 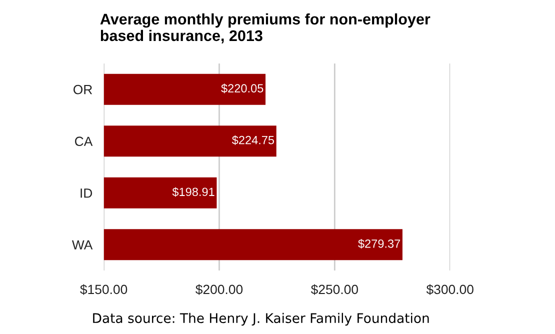 I want to click on x-tick-label: $250.00, so click(x=334, y=289).